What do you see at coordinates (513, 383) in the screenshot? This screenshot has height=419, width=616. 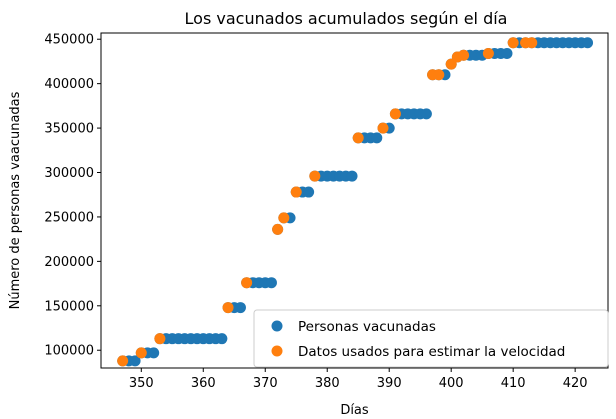 I see `x-tick-label: 410` at bounding box center [513, 383].